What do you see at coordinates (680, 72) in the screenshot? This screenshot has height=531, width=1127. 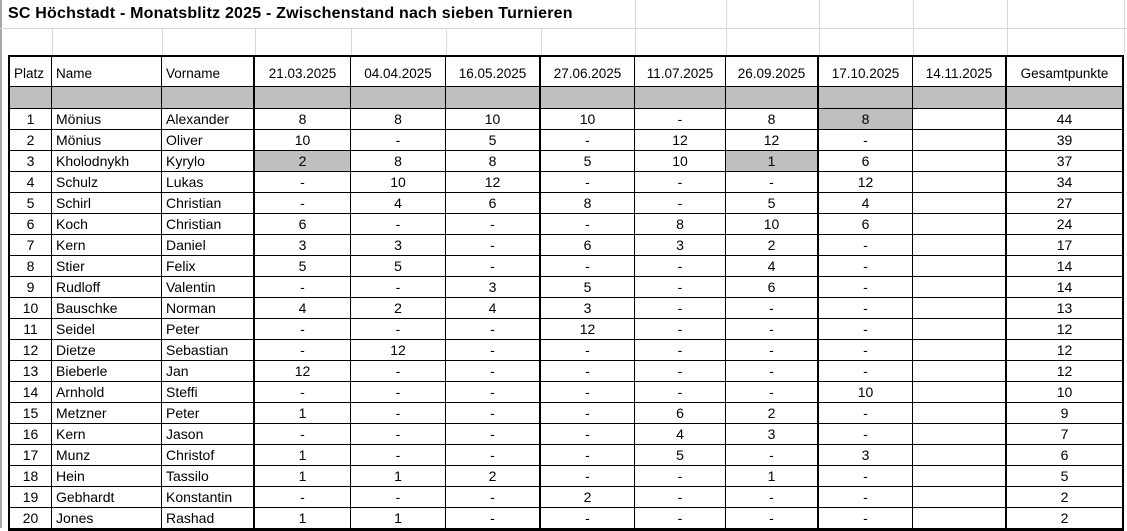 I see `header-11-07-2025: 11.07.2025` at bounding box center [680, 72].